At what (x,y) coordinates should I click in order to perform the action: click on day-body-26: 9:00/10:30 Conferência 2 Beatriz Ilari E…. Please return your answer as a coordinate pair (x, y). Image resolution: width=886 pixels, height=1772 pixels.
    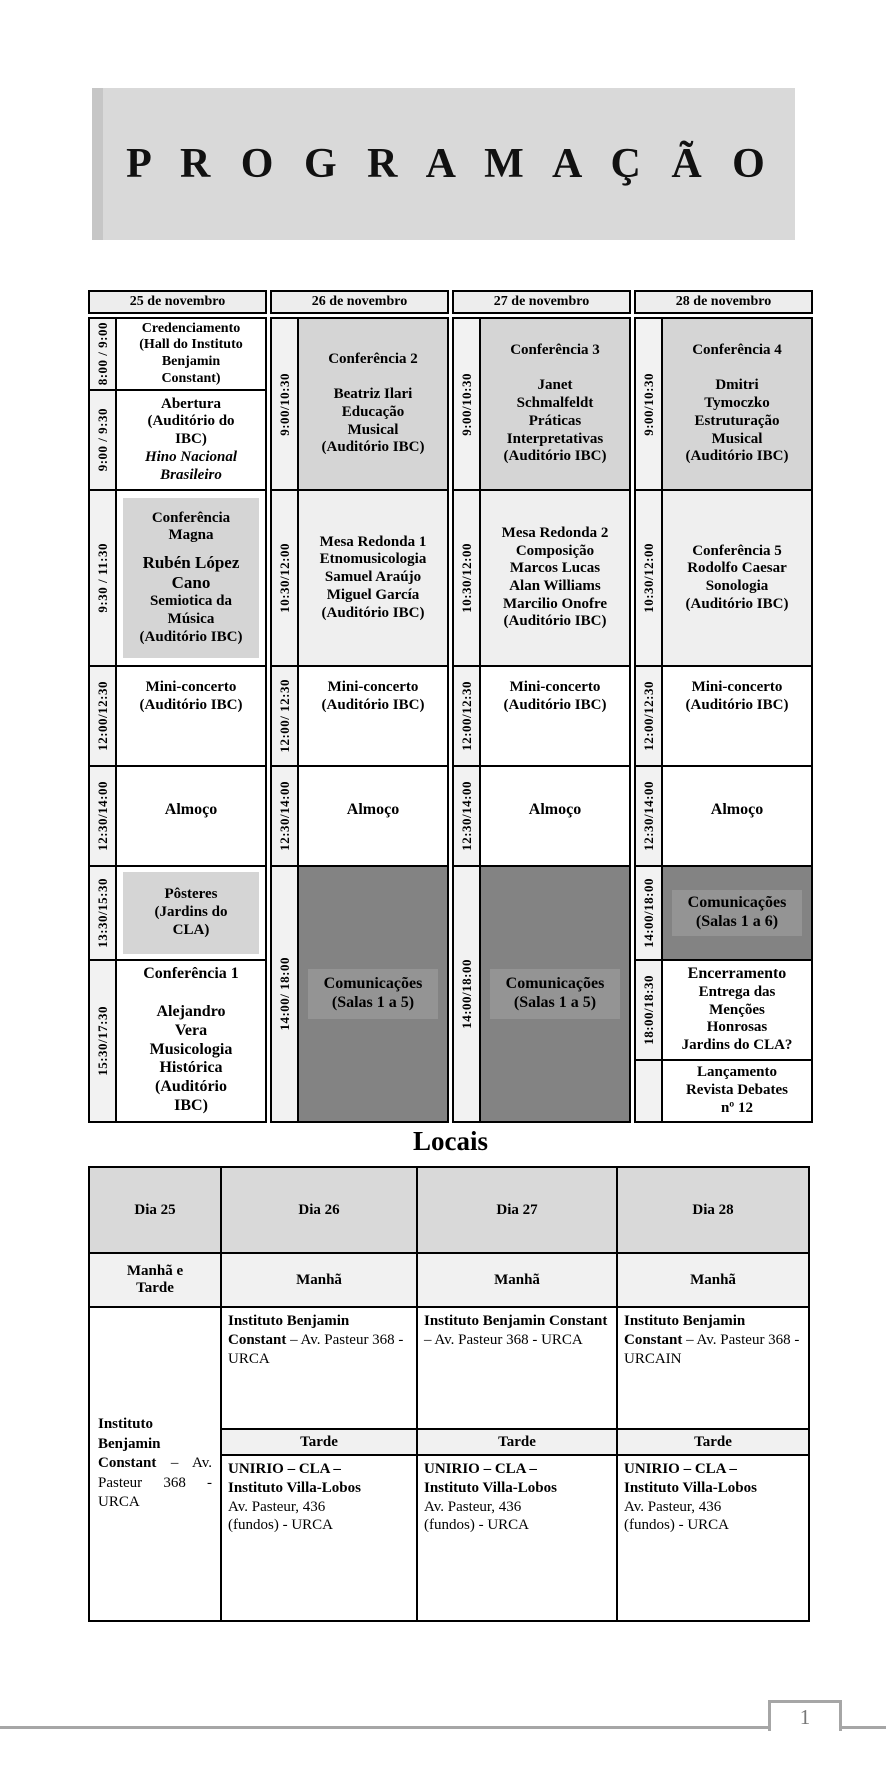
    Looking at the image, I should click on (359, 720).